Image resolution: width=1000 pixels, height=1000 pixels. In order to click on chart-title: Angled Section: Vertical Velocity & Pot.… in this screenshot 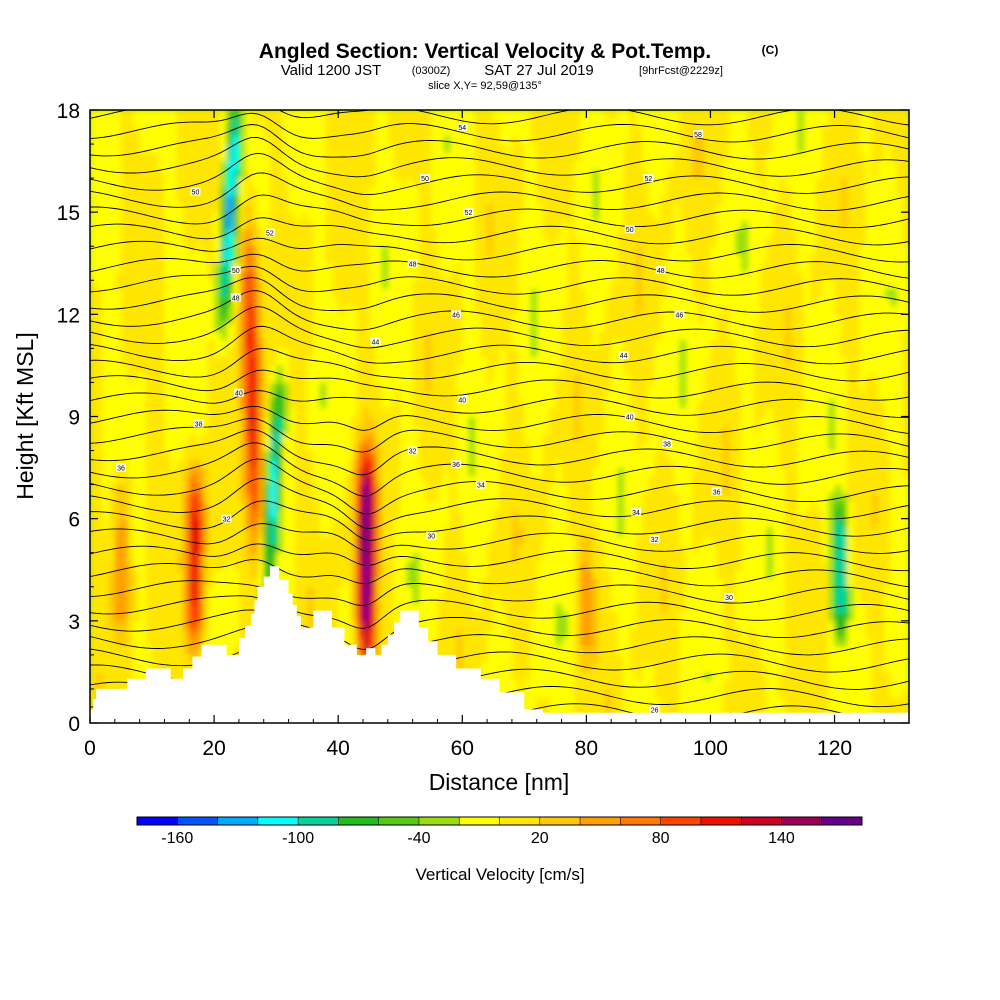, I will do `click(485, 51)`.